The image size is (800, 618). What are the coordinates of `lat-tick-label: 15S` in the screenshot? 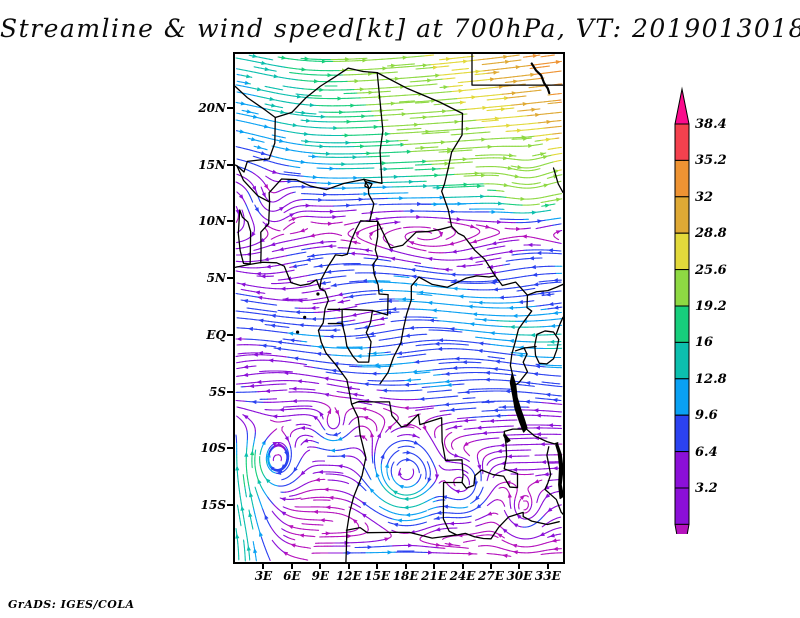 It's located at (213, 505).